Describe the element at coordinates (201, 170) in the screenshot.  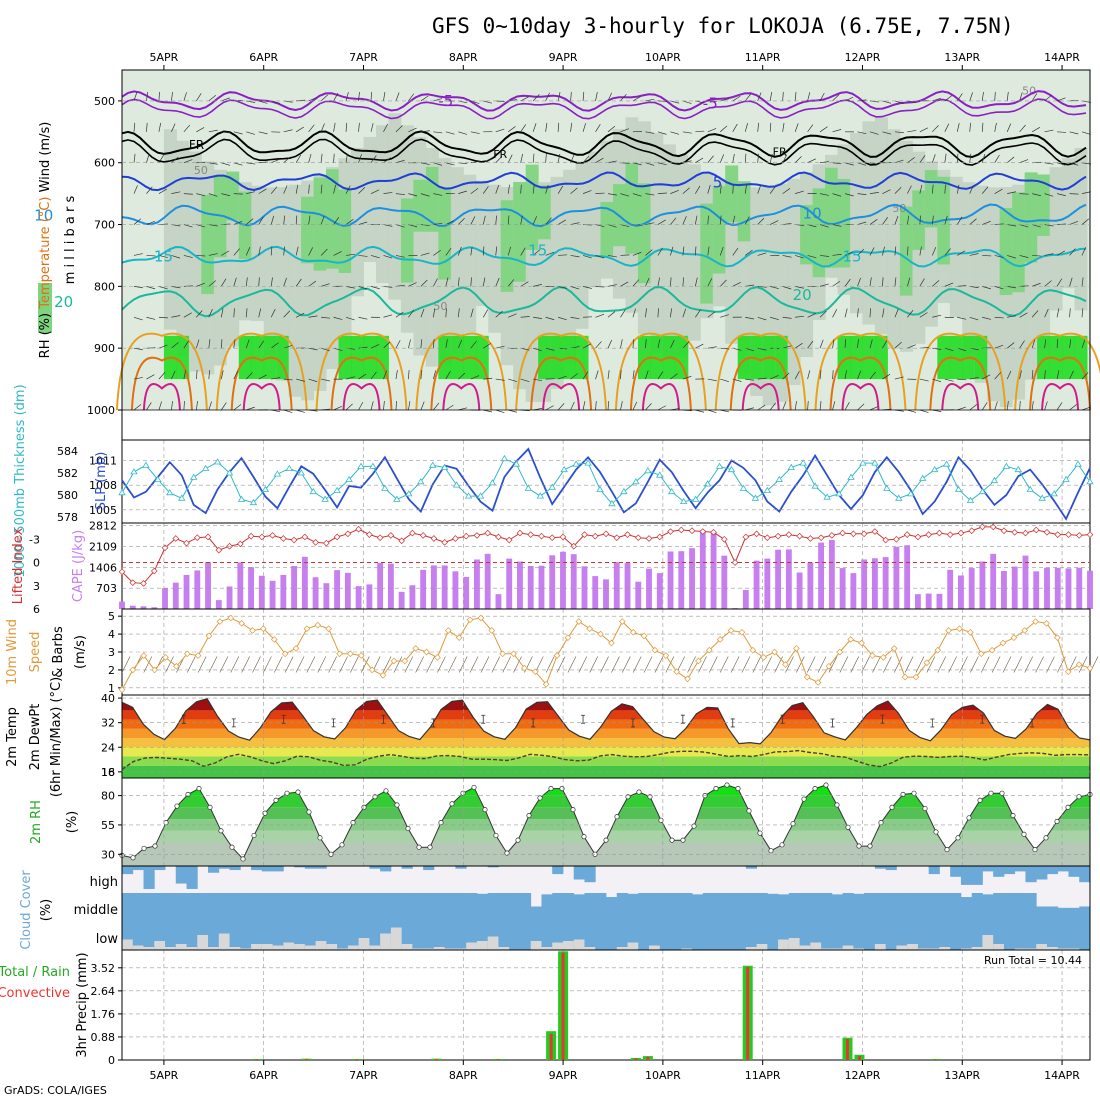
I see `rh-contour-label: 50` at that location.